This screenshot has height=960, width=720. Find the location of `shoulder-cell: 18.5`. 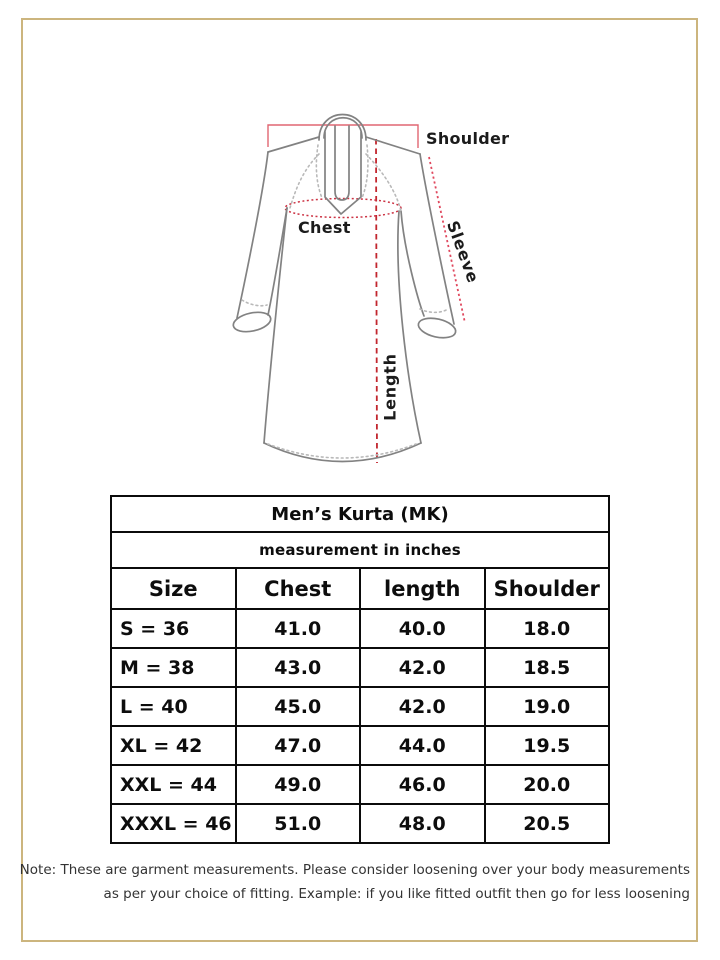

shoulder-cell: 18.5 is located at coordinates (546, 667).